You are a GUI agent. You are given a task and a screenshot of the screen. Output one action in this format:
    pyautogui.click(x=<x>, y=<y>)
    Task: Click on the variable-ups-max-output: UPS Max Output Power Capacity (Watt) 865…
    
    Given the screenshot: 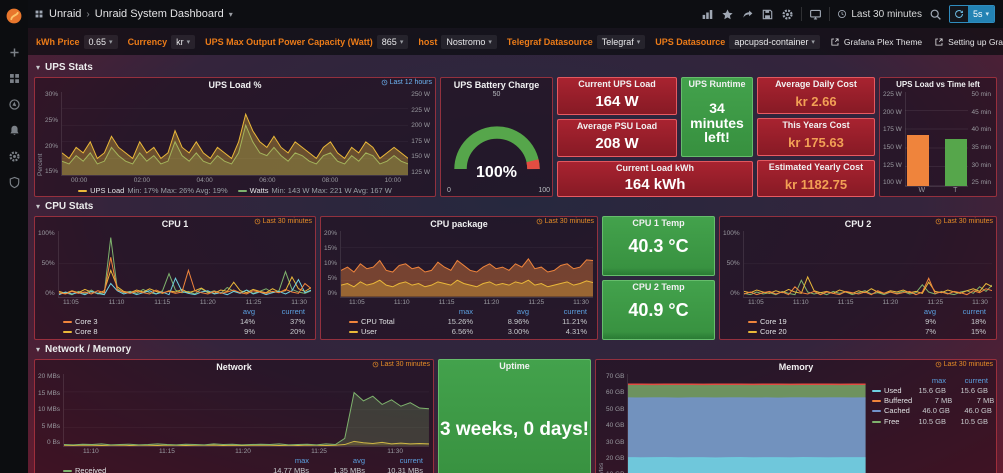 What is the action you would take?
    pyautogui.click(x=307, y=41)
    